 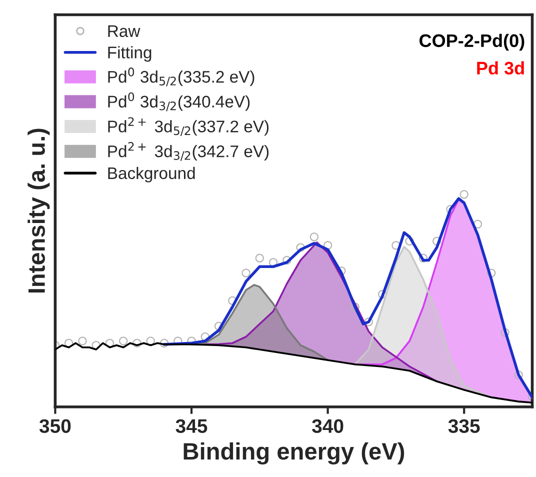 What do you see at coordinates (181, 77) in the screenshot?
I see `legend-label: Pd$^{0}$ 3d$_{5/2}$(335.2 eV)` at bounding box center [181, 77].